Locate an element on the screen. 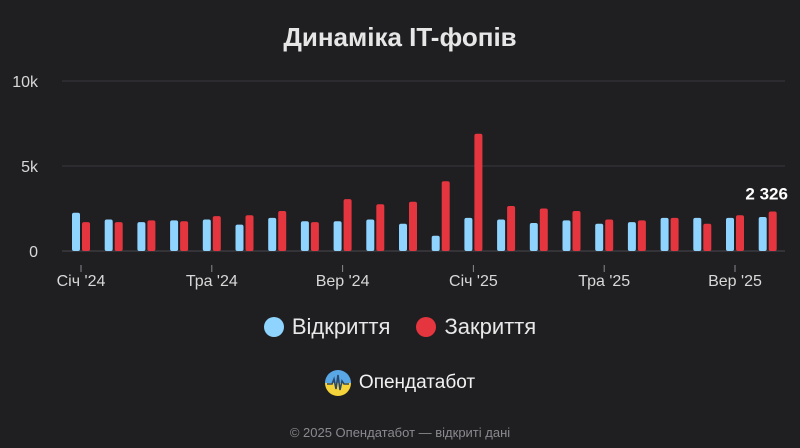  opendatabot-logo-icon is located at coordinates (337, 383).